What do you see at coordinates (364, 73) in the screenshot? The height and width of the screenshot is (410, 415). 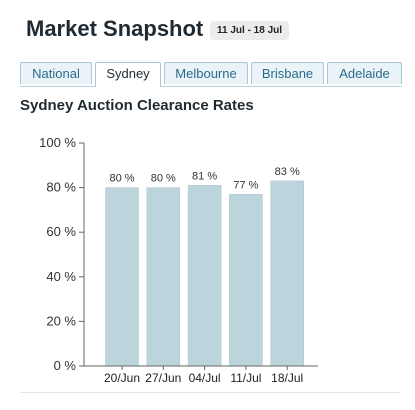 I see `tab-adelaide: Adelaide` at bounding box center [364, 73].